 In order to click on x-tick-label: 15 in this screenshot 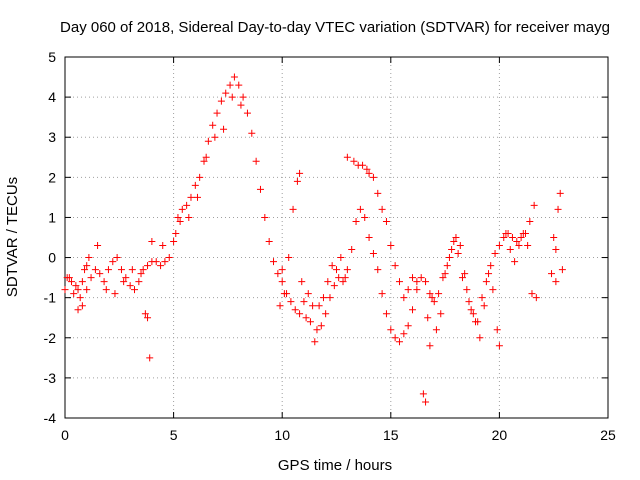, I will do `click(391, 435)`.